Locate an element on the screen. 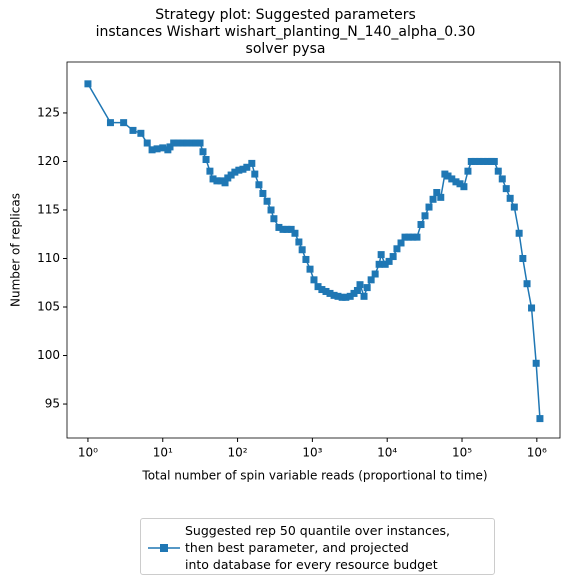 Image resolution: width=571 pixels, height=584 pixels. y-tick-label: 115 is located at coordinates (48, 209).